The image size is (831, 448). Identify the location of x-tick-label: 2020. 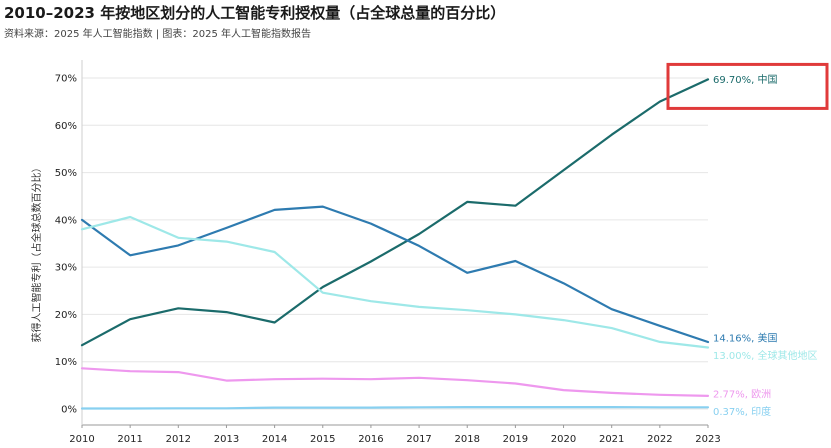
(563, 439).